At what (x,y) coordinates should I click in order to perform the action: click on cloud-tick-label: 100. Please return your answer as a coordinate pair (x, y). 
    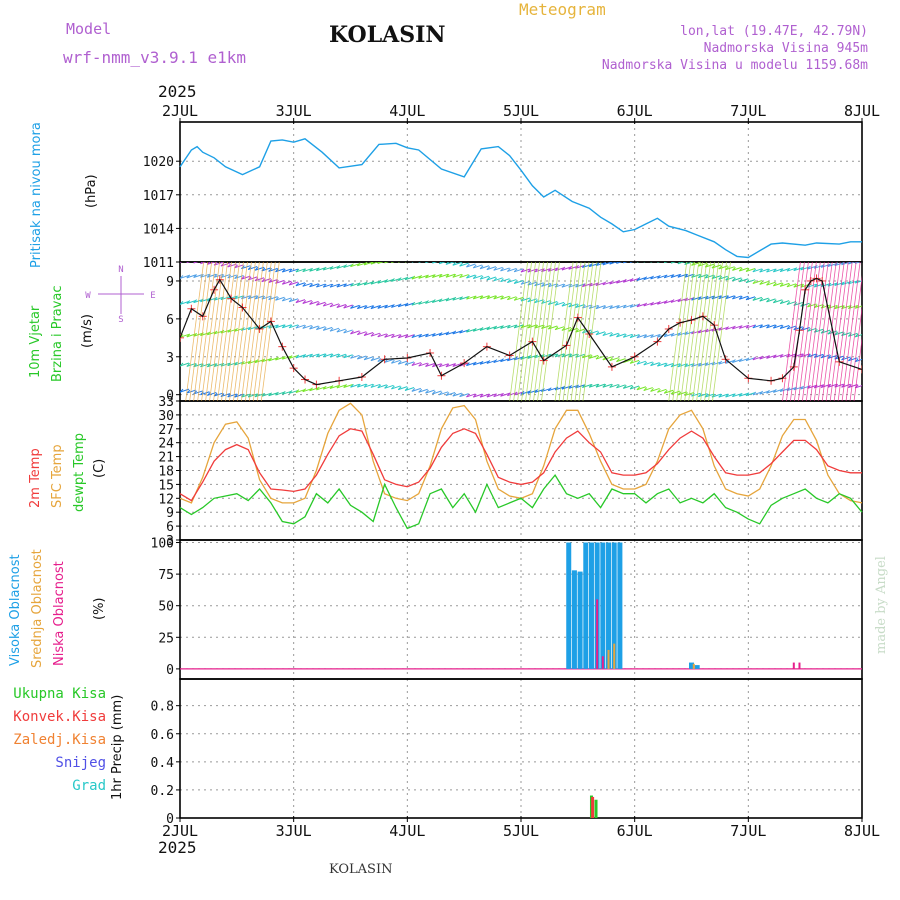
    Looking at the image, I should click on (162, 544).